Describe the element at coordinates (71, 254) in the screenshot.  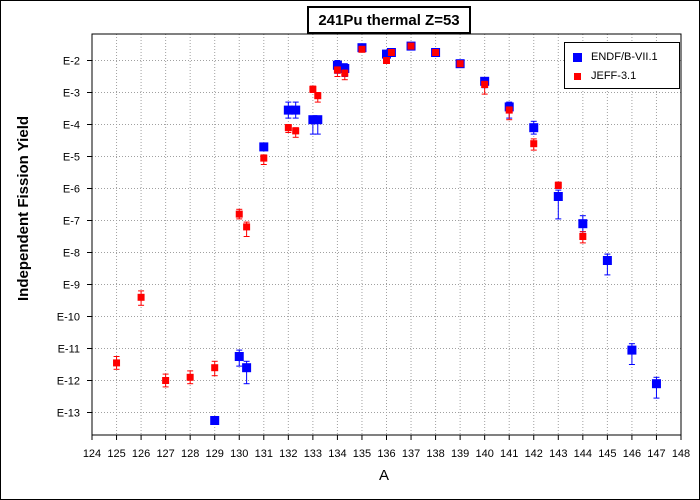
I see `y-tick-label: E-8` at that location.